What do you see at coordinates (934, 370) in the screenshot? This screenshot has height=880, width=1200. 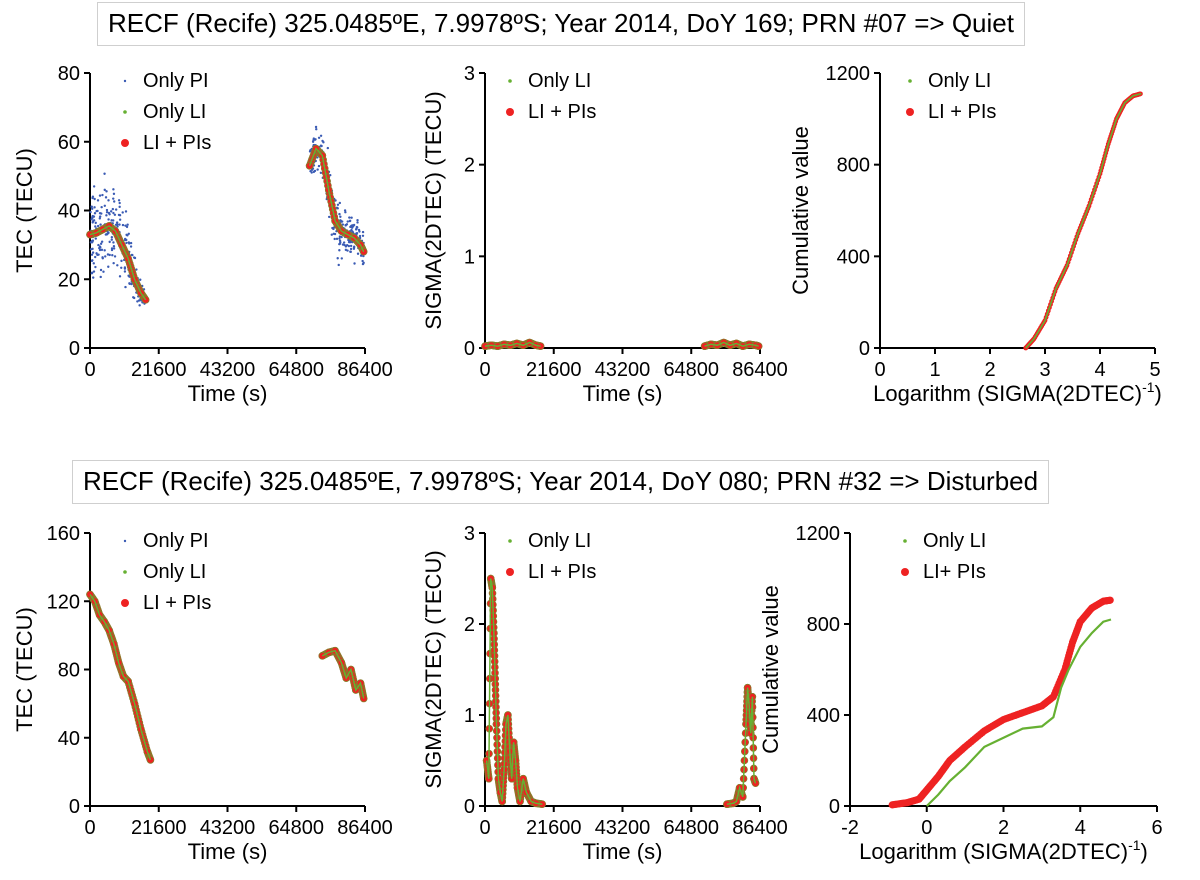 I see `x-tick-label: 1` at bounding box center [934, 370].